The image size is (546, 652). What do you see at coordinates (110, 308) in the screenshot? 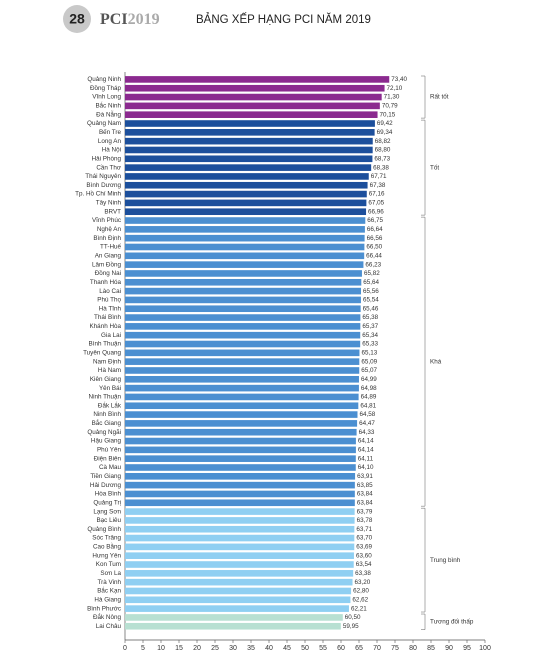
I see `category-label: Hà Tĩnh` at bounding box center [110, 308].